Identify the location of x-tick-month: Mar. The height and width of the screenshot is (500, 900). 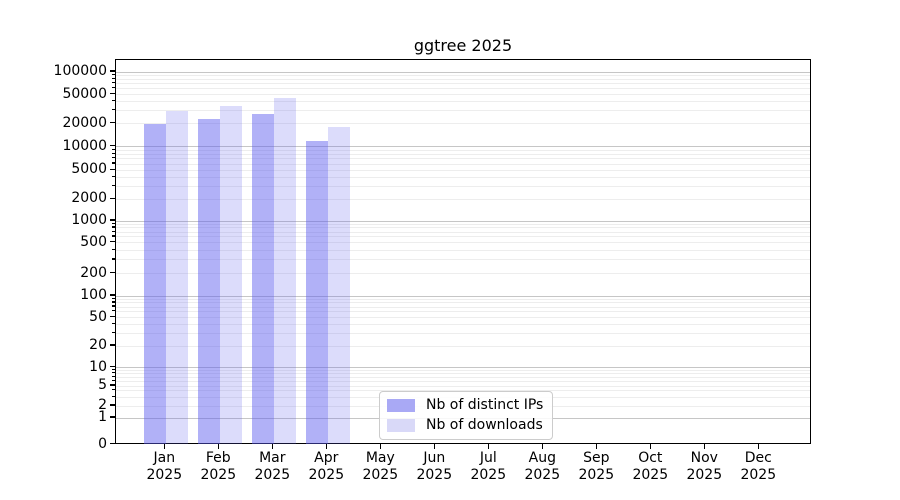
(272, 458).